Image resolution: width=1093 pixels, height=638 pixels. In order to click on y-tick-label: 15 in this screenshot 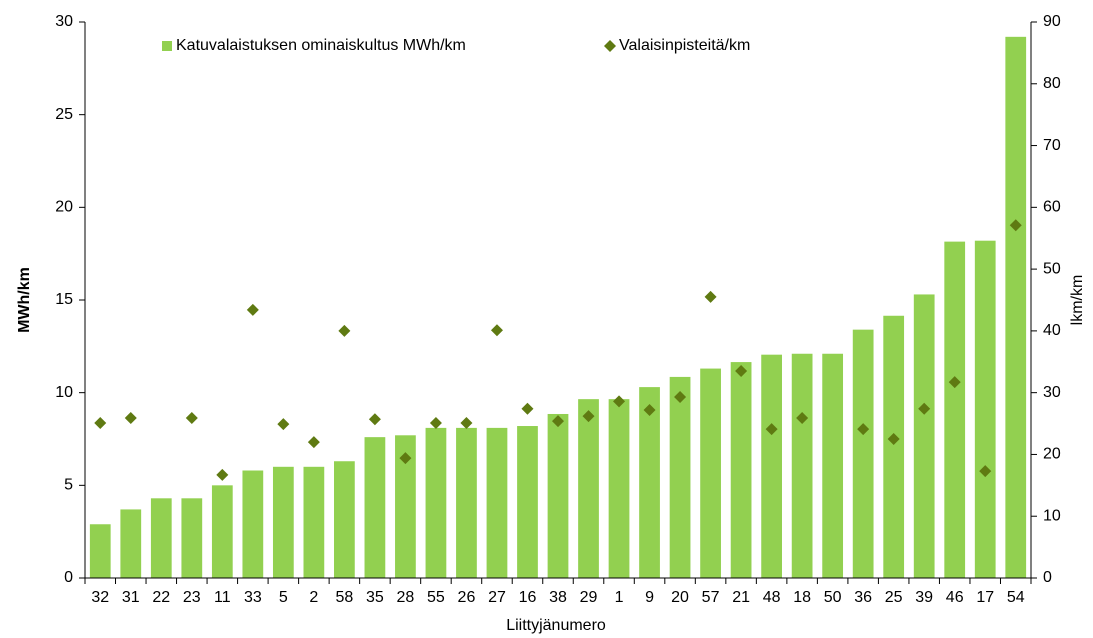, I will do `click(64, 299)`.